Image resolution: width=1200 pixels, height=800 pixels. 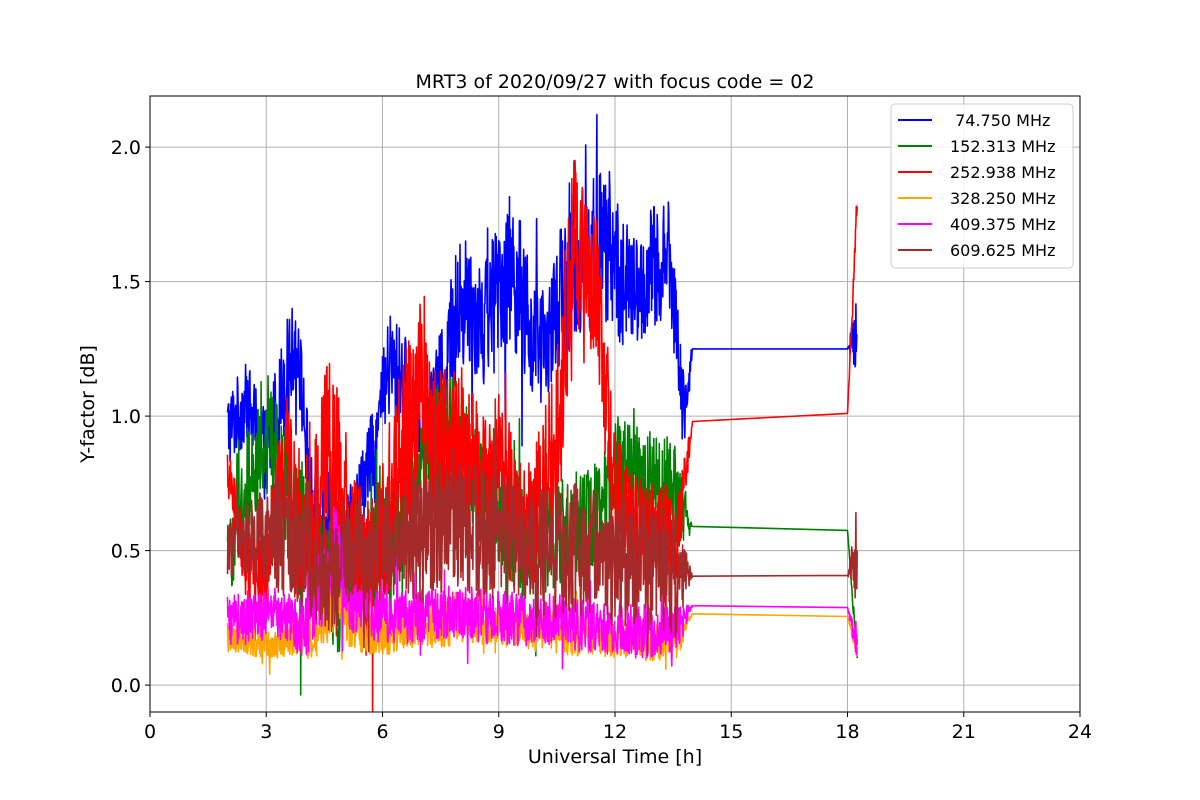 What do you see at coordinates (382, 732) in the screenshot?
I see `x-tick-label: 6` at bounding box center [382, 732].